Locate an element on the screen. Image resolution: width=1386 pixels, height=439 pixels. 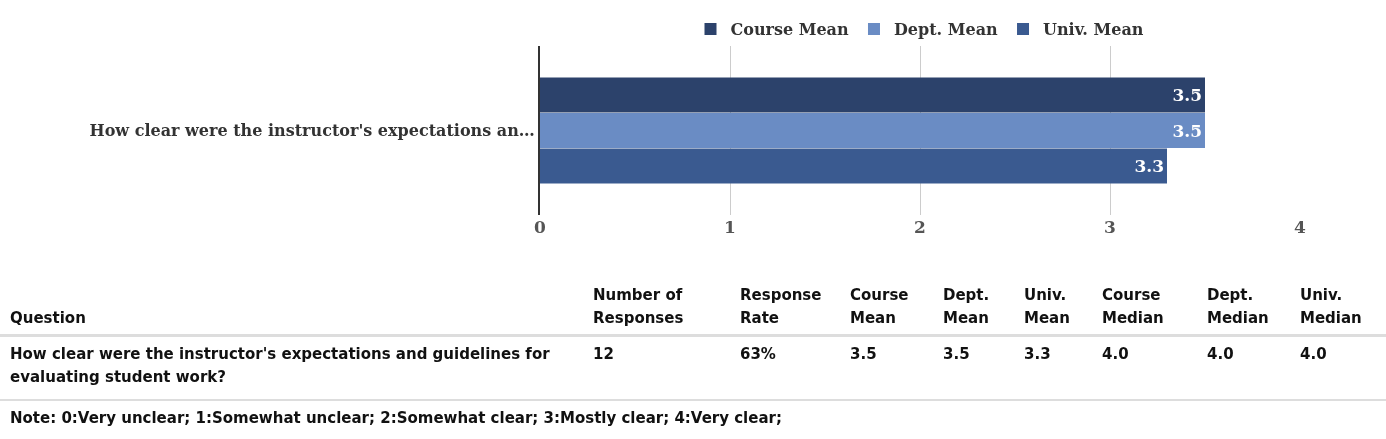
category-label: Course Median is located at coordinates (1144, 308).